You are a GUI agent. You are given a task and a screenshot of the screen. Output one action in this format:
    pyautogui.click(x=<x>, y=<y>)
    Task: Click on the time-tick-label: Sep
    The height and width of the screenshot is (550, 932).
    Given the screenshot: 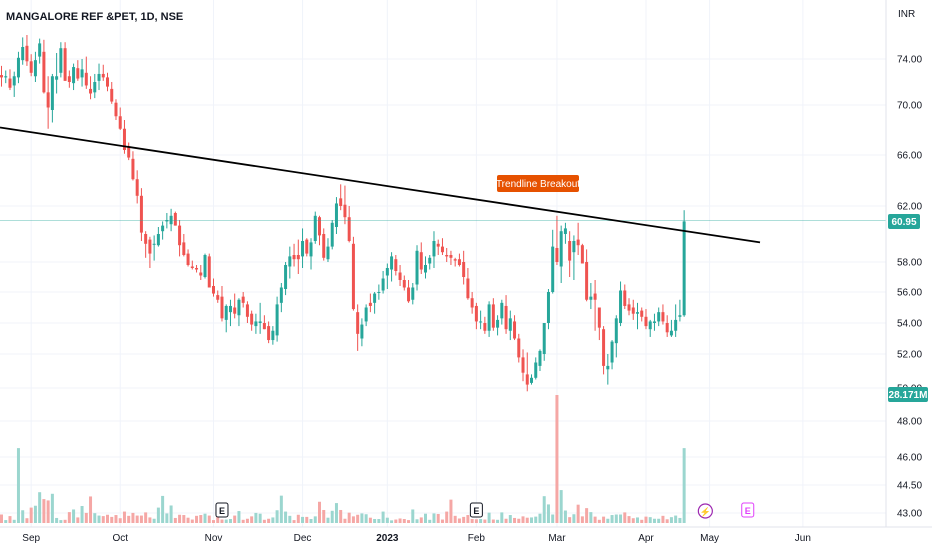 What is the action you would take?
    pyautogui.click(x=31, y=538)
    